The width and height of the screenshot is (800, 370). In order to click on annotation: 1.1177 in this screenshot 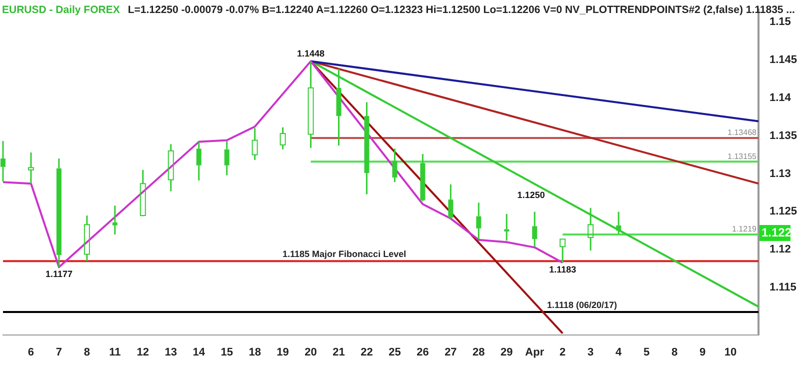, I will do `click(58, 274)`.